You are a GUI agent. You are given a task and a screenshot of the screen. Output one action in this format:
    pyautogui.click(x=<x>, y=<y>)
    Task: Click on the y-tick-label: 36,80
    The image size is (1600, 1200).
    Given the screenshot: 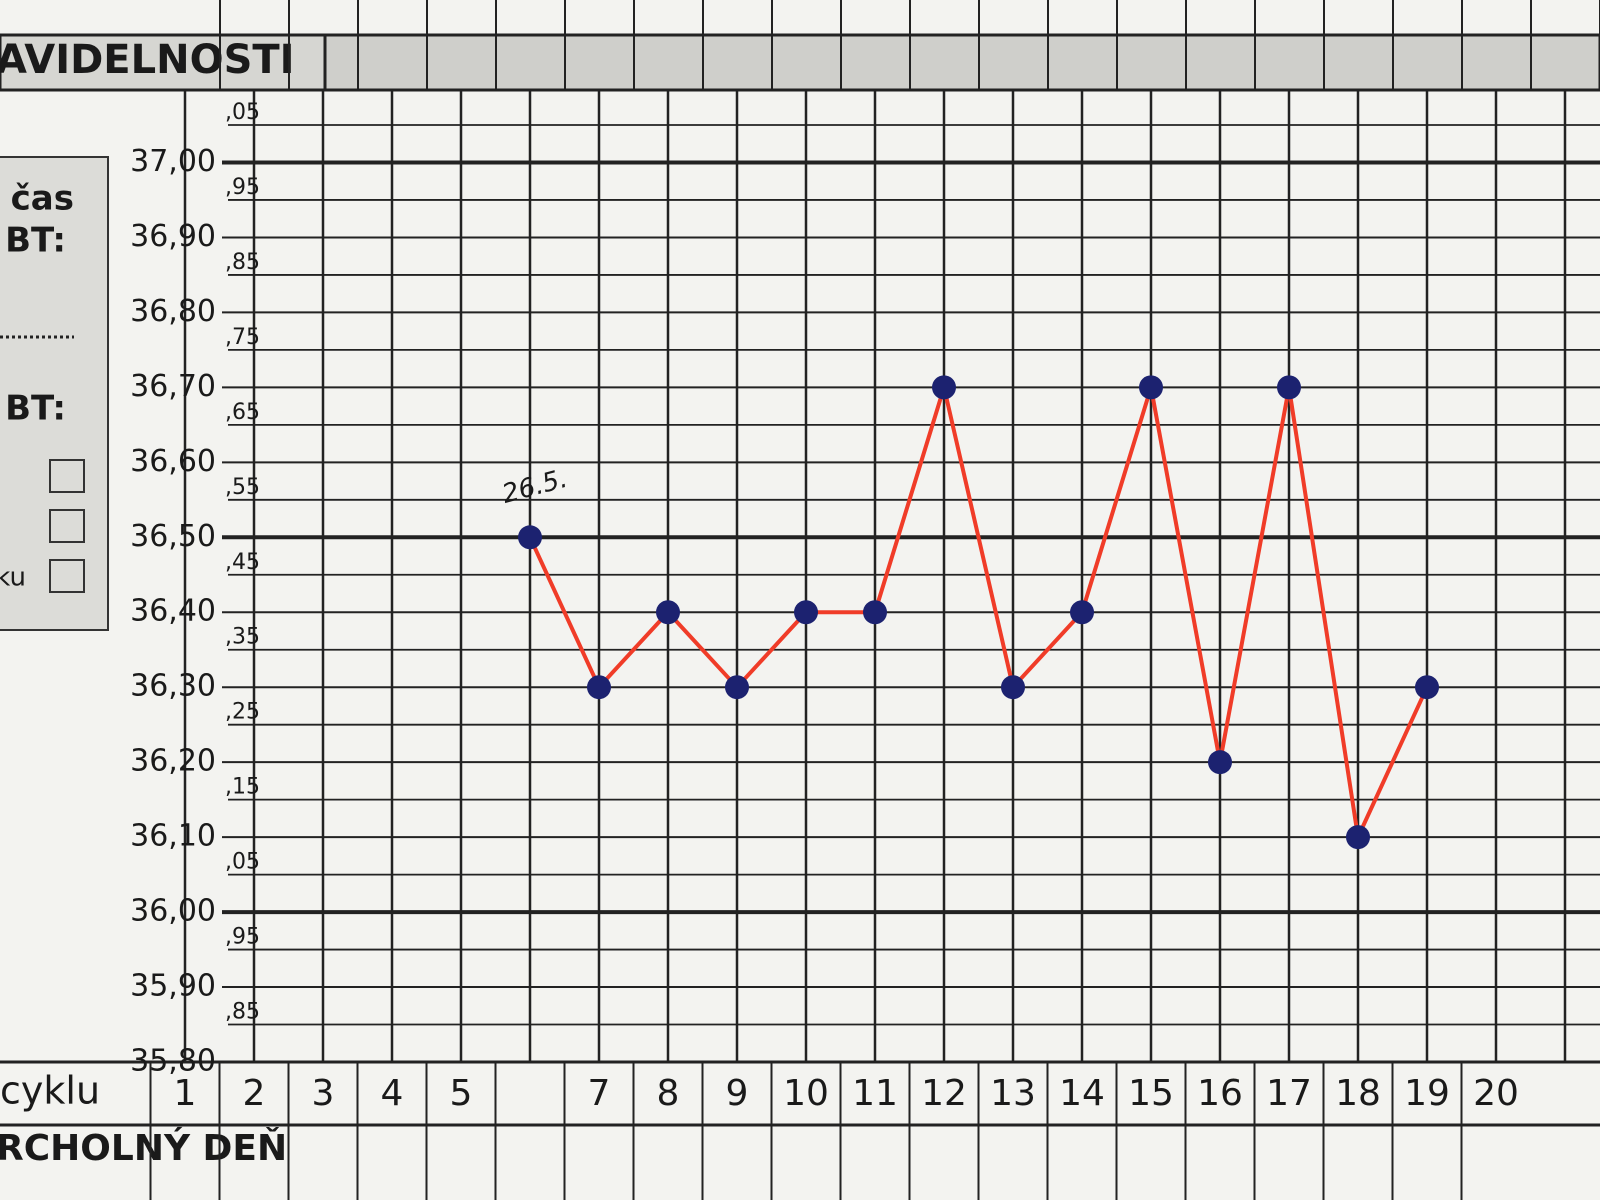 What is the action you would take?
    pyautogui.click(x=173, y=311)
    